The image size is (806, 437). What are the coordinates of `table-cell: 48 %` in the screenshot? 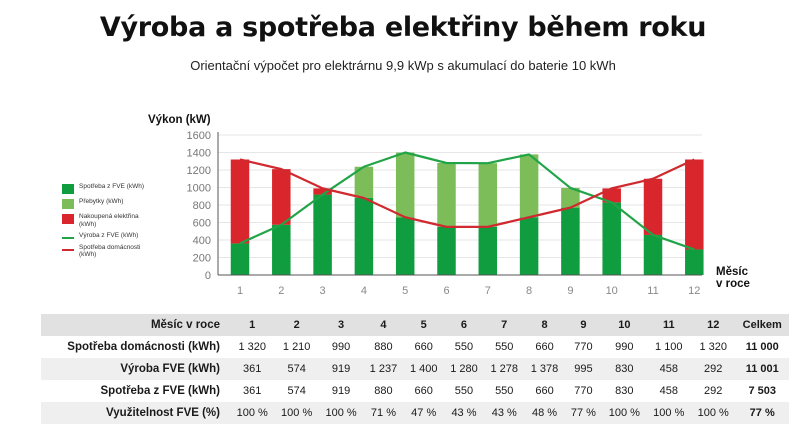 It's located at (544, 413).